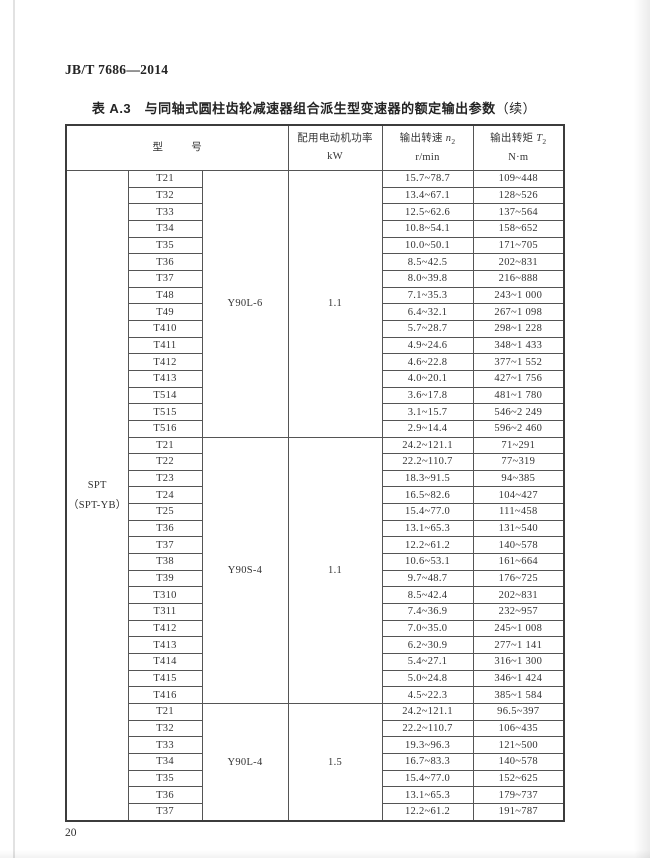 This screenshot has height=858, width=650. What do you see at coordinates (427, 412) in the screenshot?
I see `speed-cell: 3.1~15.7` at bounding box center [427, 412].